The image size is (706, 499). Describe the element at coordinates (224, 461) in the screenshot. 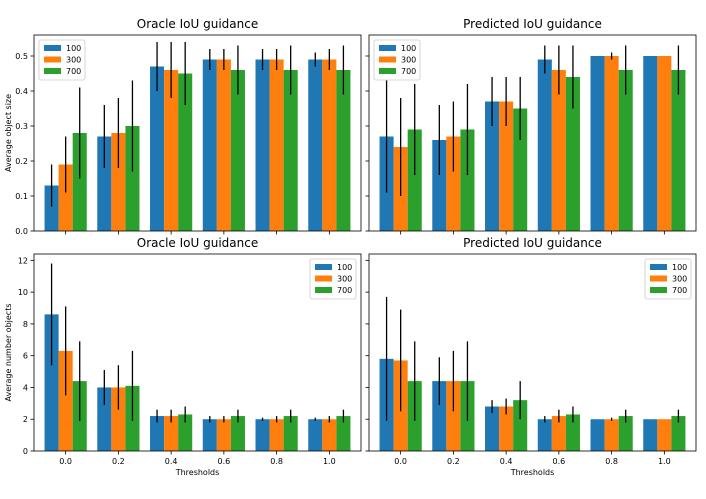

I see `x-tick-label: 0.6` at that location.